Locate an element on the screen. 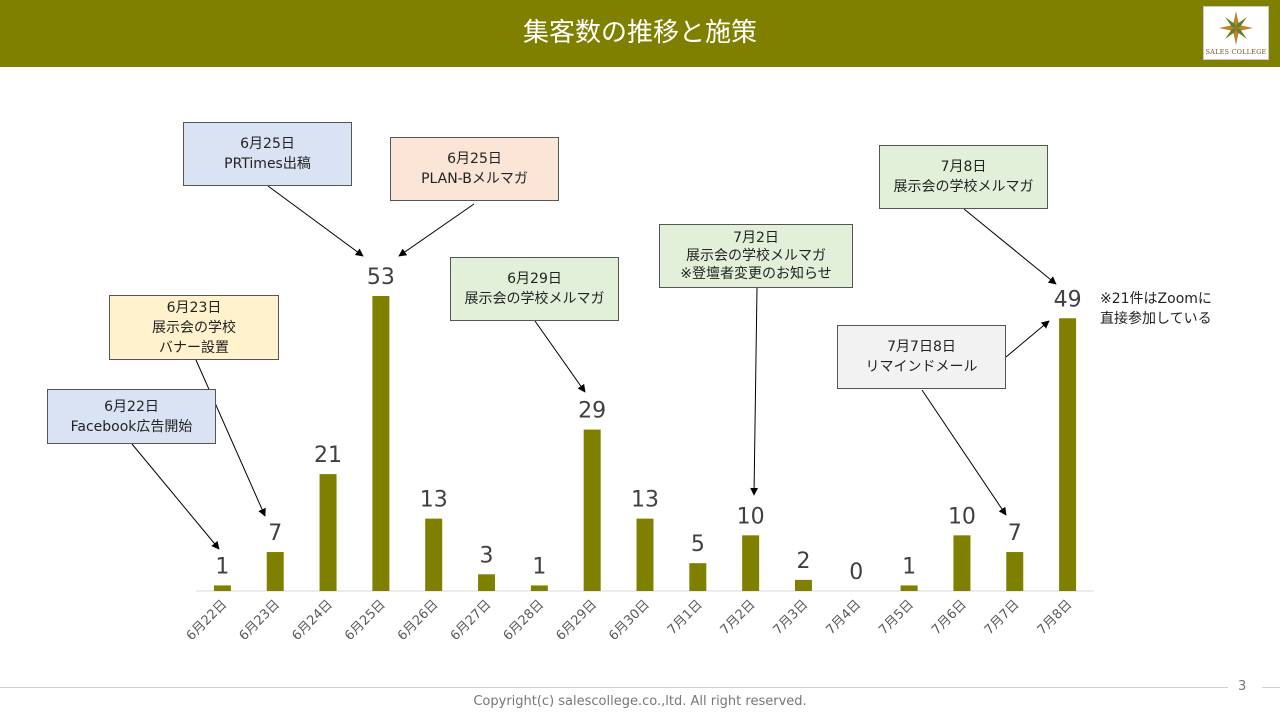  value-label-17: 49 is located at coordinates (1068, 299).